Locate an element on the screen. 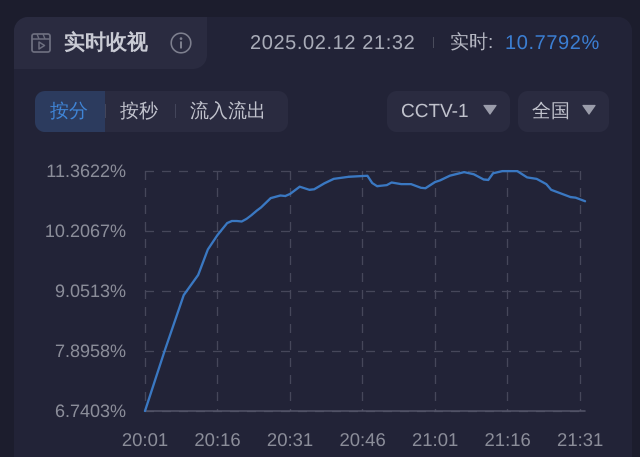 The width and height of the screenshot is (640, 457). chart-subtitle: 2025.02.12 21:32 is located at coordinates (333, 43).